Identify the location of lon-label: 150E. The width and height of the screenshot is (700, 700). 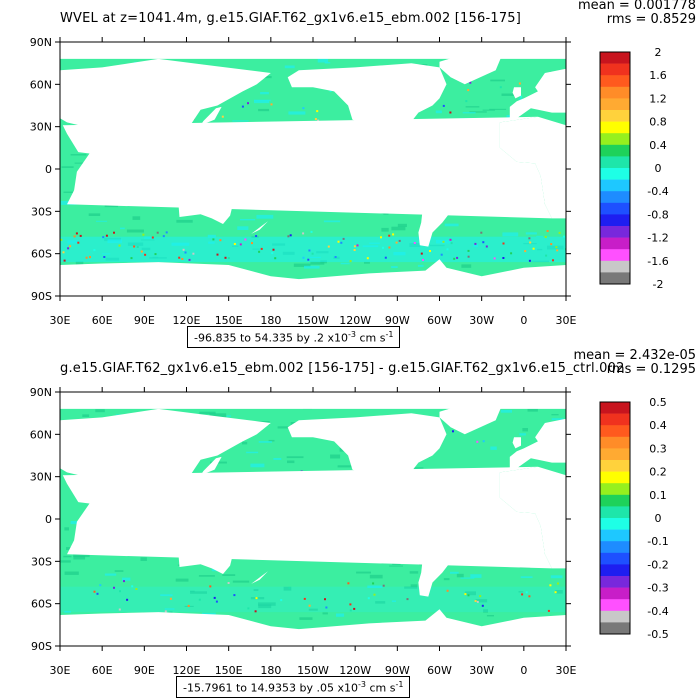
(229, 670).